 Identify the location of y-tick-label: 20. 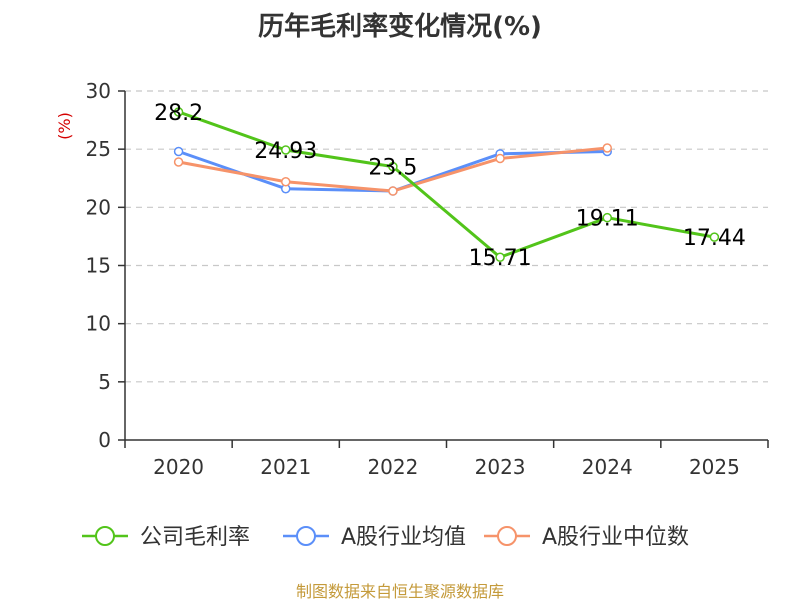
(98, 207).